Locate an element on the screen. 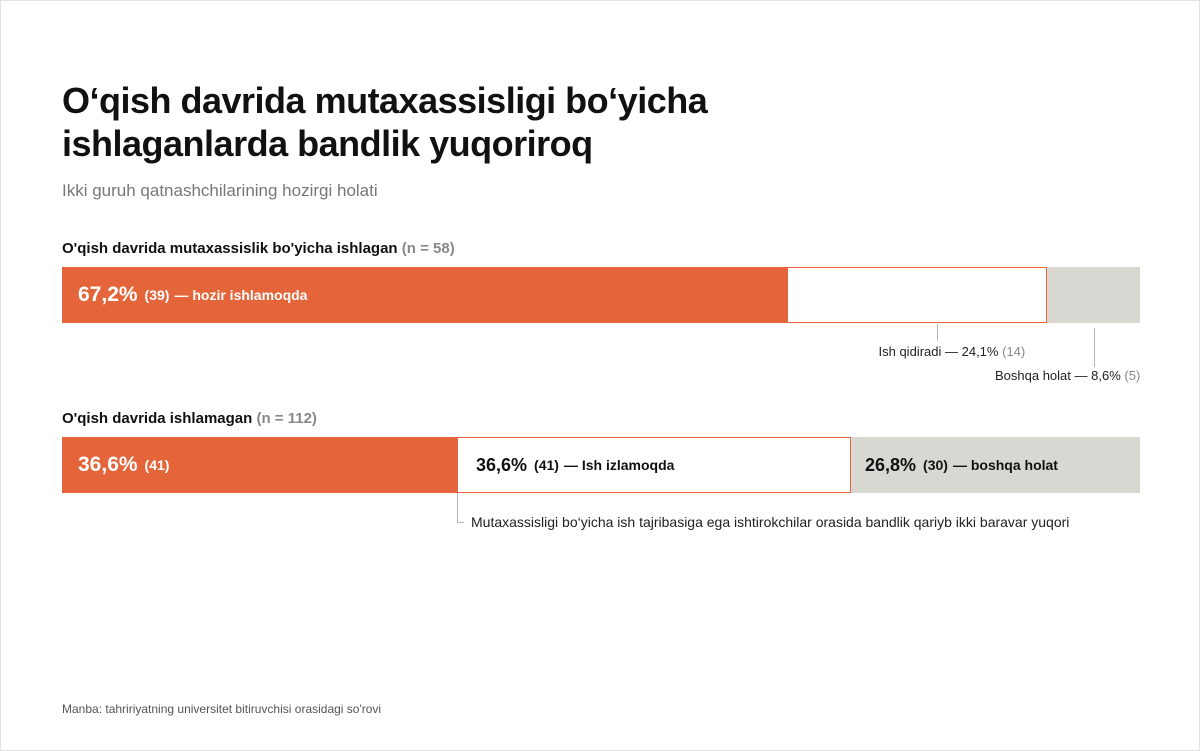 The width and height of the screenshot is (1200, 751). callout-g1-other: Boshqa holat — 8,6% (5) is located at coordinates (1067, 375).